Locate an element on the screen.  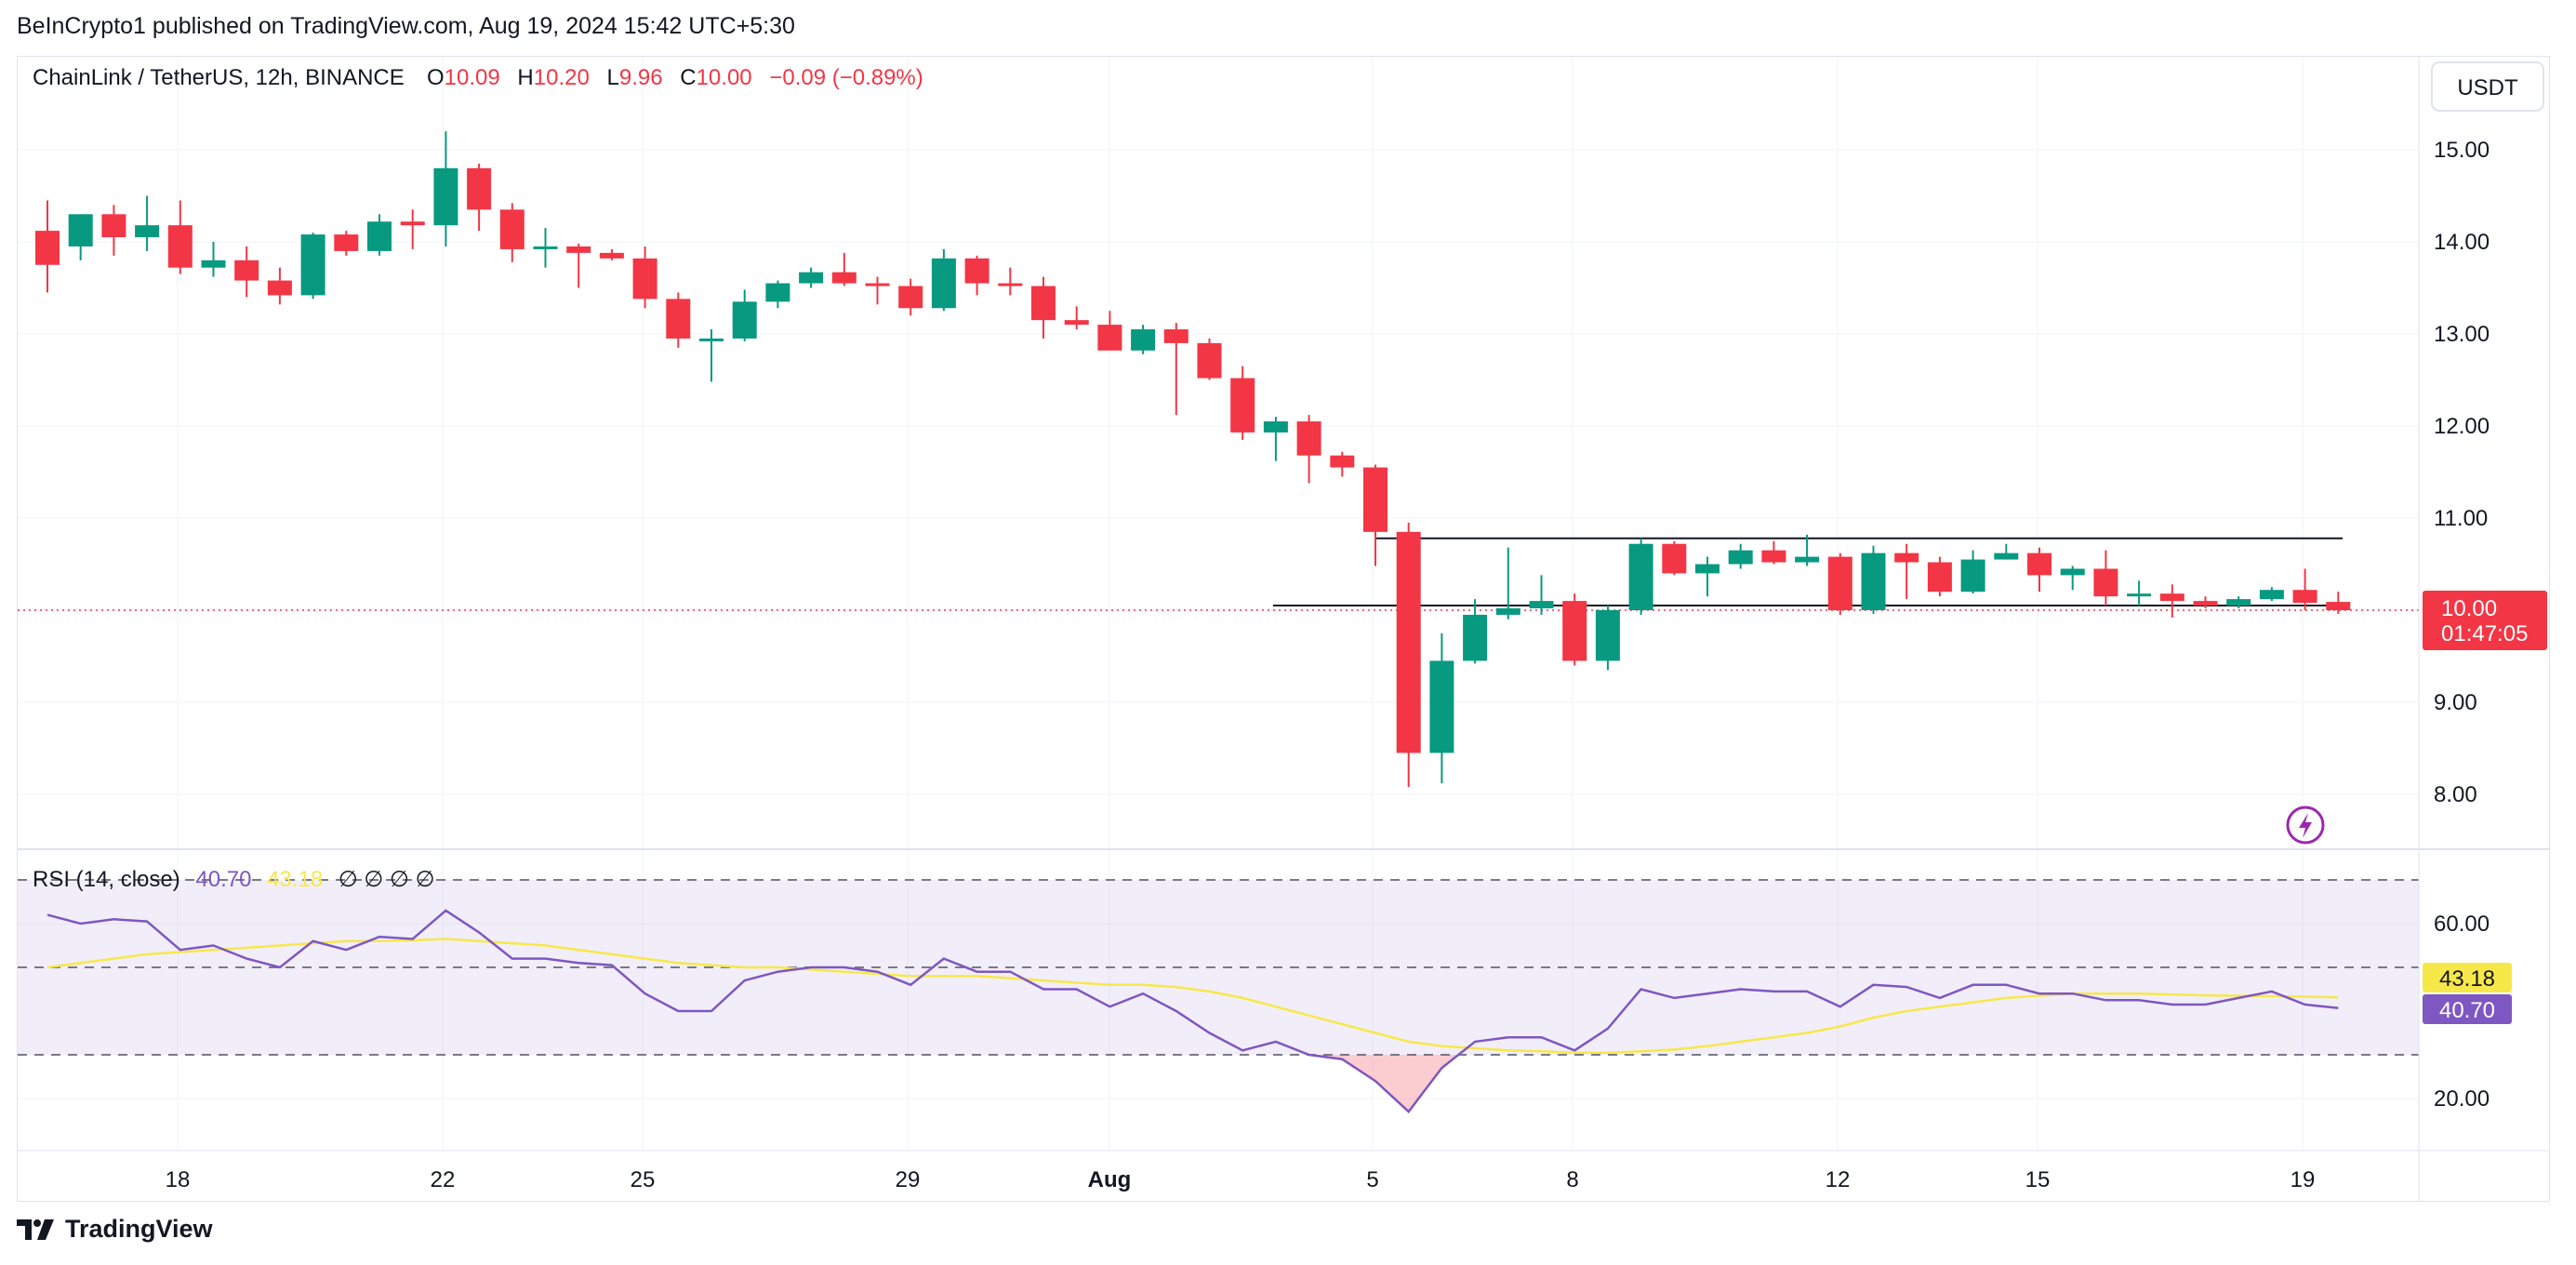
symbol-legend: ChainLink / TetherUS, 12h, BINANCE is located at coordinates (219, 77).